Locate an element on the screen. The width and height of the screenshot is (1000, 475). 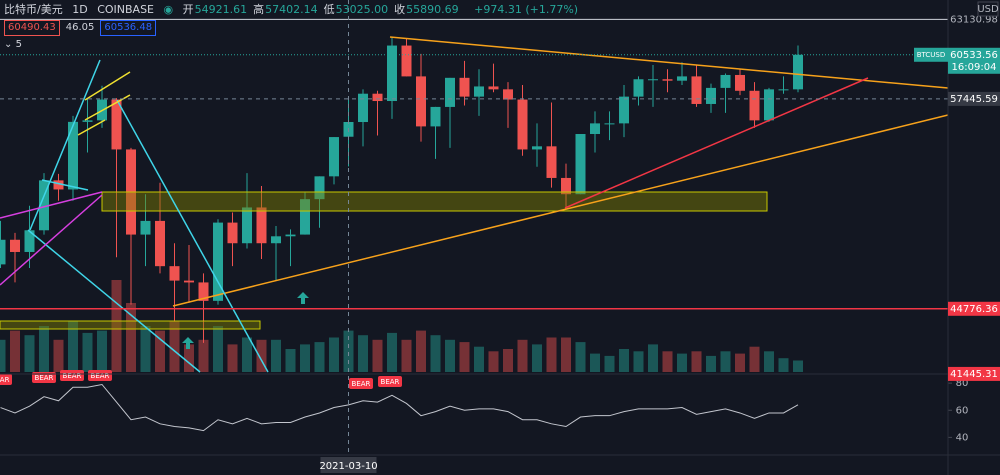
crosshair-box is located at coordinates (974, 98).